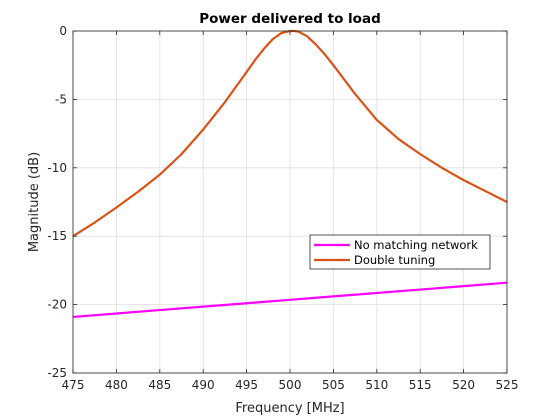 Image resolution: width=560 pixels, height=420 pixels. I want to click on x-tick-label: 520, so click(463, 385).